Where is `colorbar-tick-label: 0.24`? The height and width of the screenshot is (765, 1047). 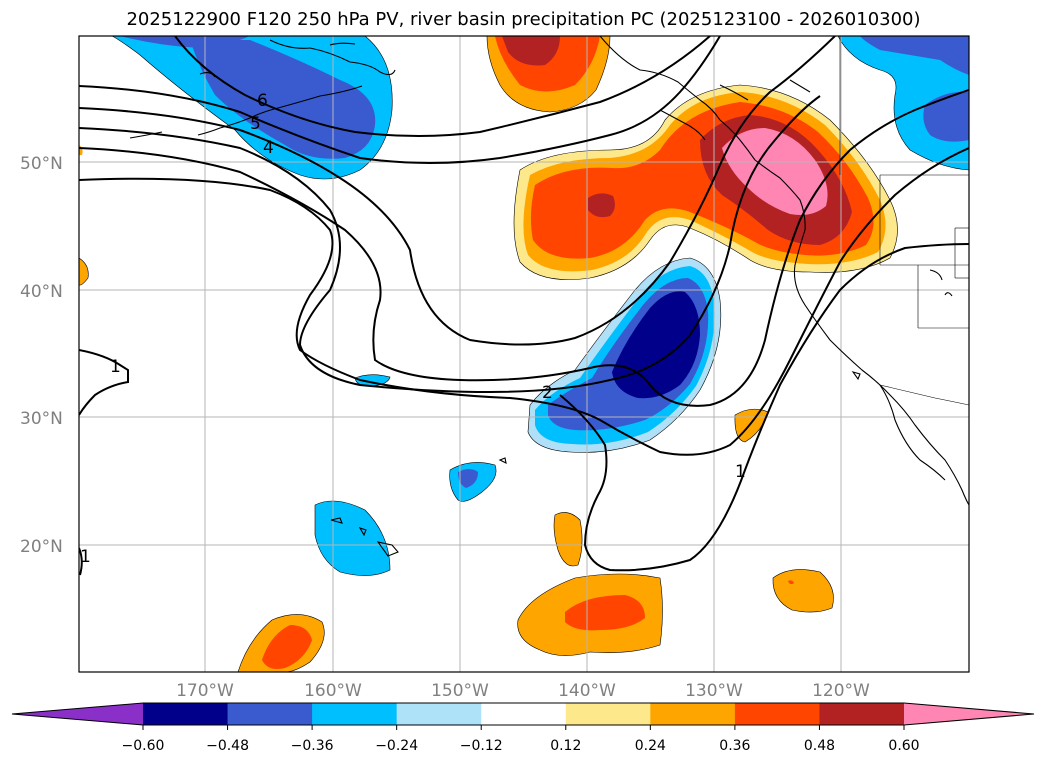
colorbar-tick-label: 0.24 is located at coordinates (650, 746).